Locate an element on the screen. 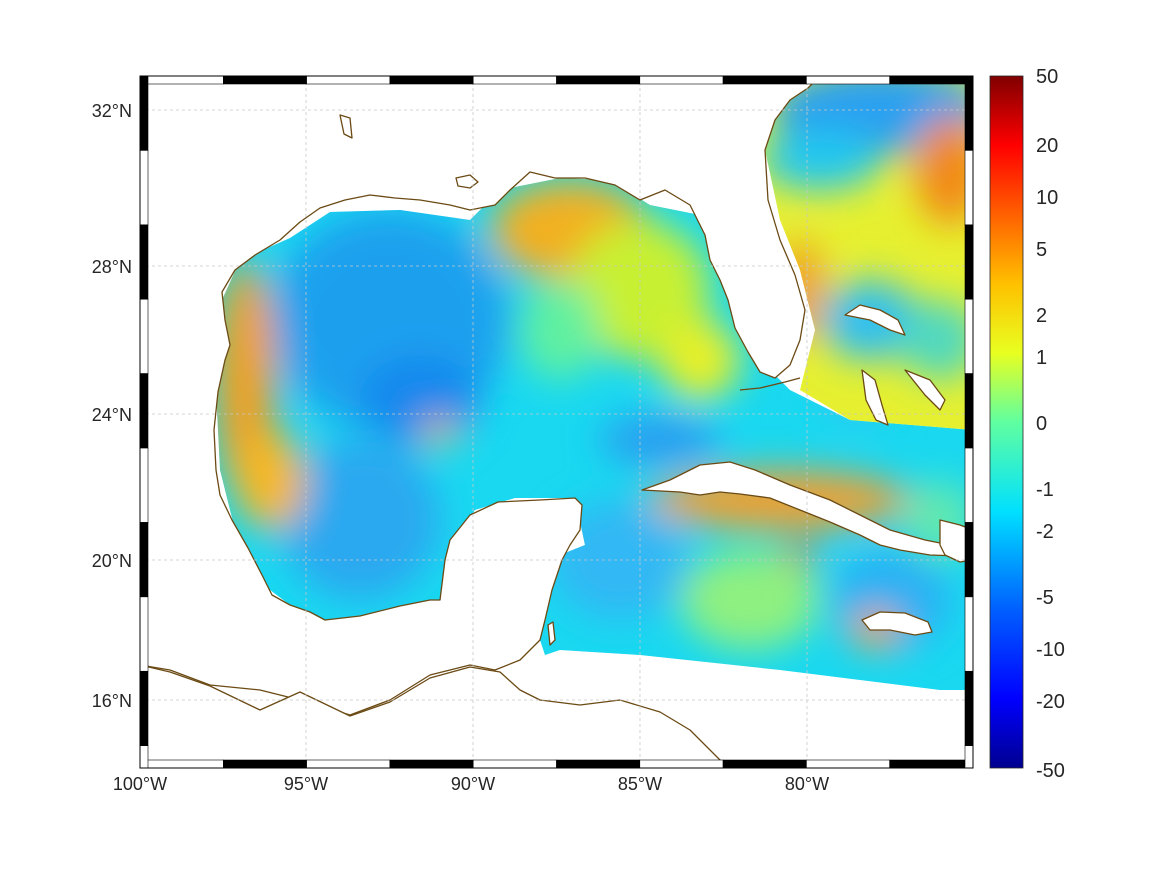 This screenshot has height=875, width=1167. colorbar: 50 20 10 5 2 1 0 -1 -2 -5 -10 -20 -50 is located at coordinates (1027, 424).